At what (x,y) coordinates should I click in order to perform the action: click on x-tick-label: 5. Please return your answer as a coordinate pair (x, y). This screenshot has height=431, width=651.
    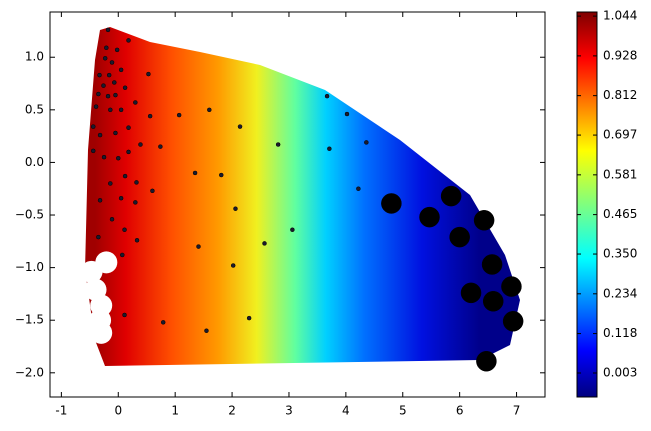
    Looking at the image, I should click on (403, 411).